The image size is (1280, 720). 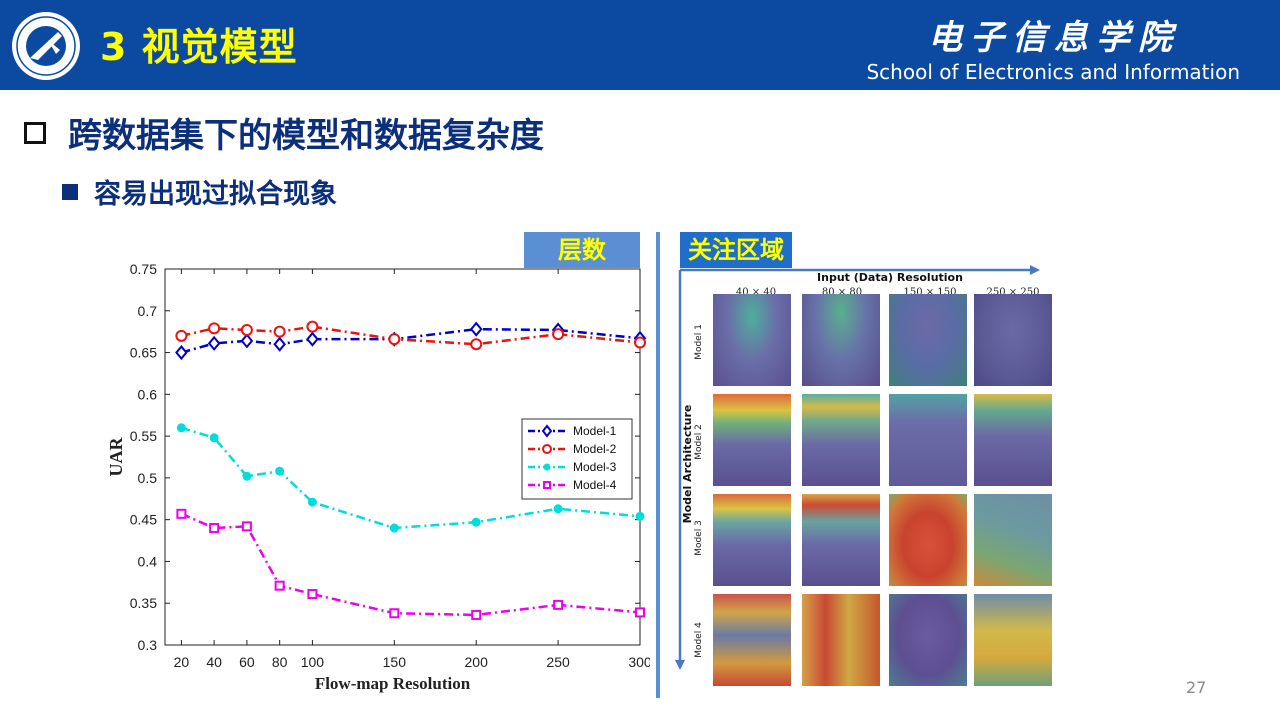 What do you see at coordinates (736, 250) in the screenshot?
I see `tag-focus-area: 关注区域` at bounding box center [736, 250].